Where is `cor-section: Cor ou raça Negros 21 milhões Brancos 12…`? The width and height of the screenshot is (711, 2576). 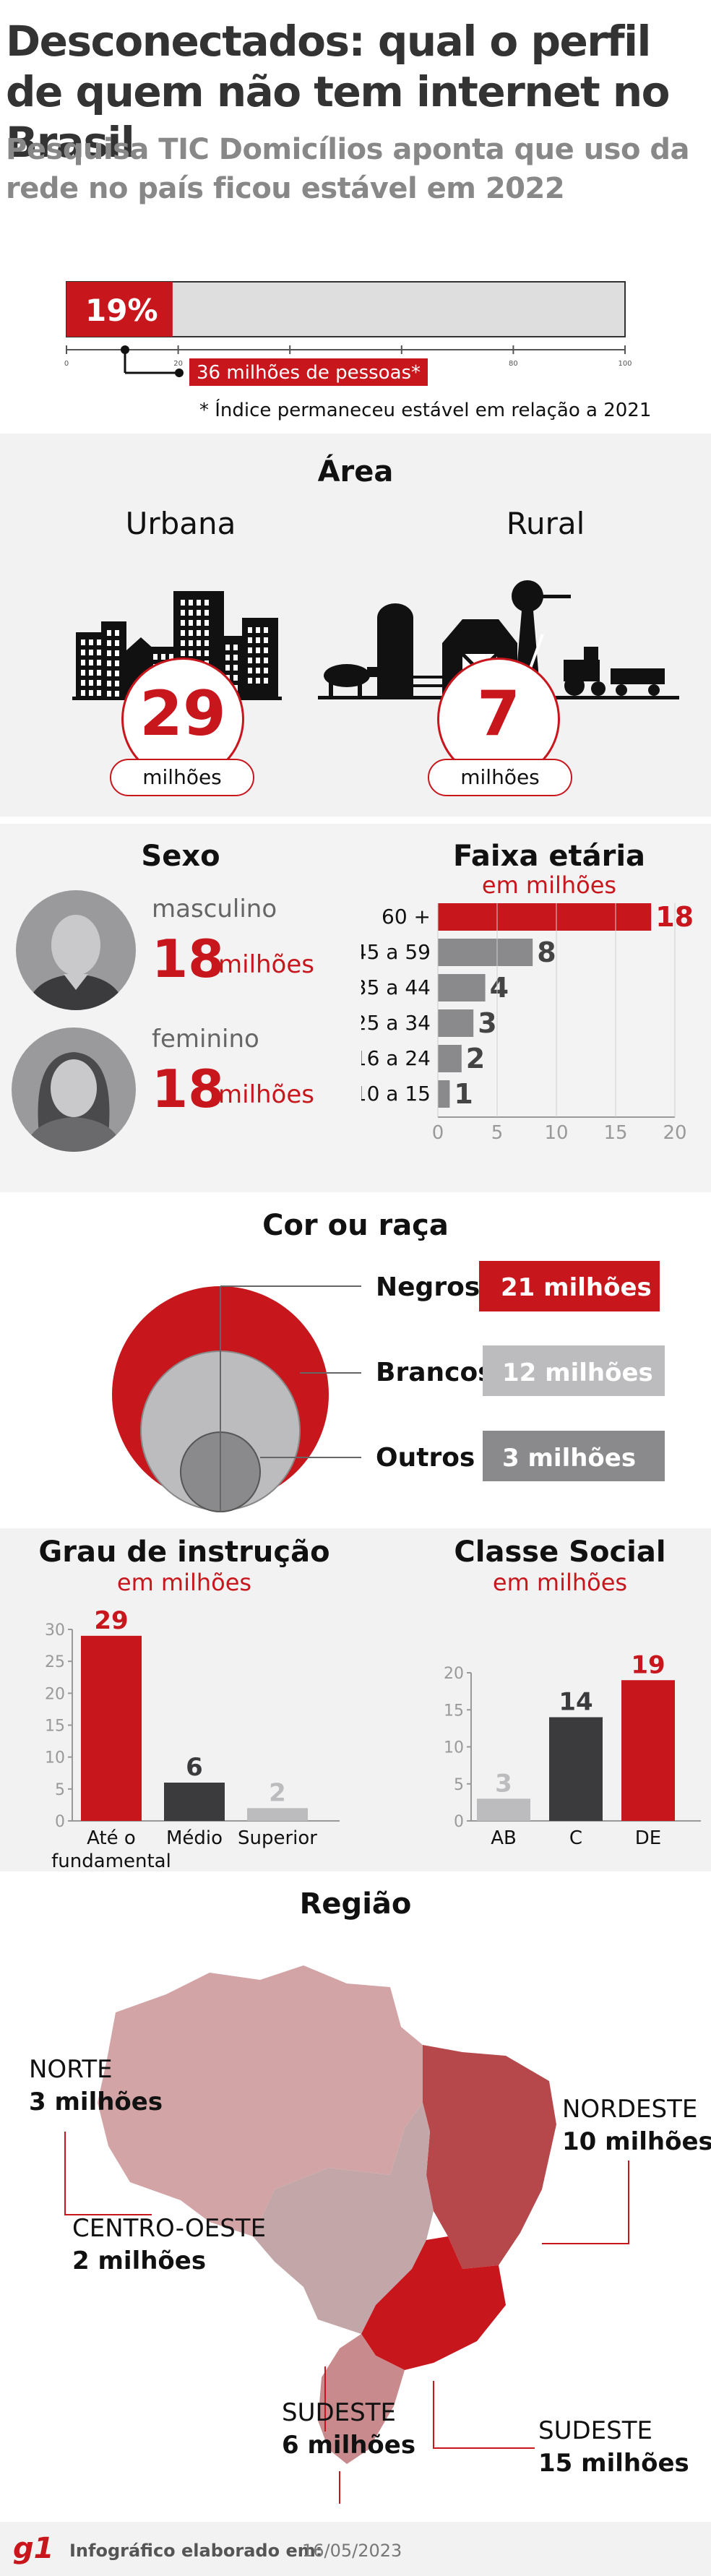
cor-section: Cor ou raça Negros 21 milhões Brancos 12… is located at coordinates (355, 1362).